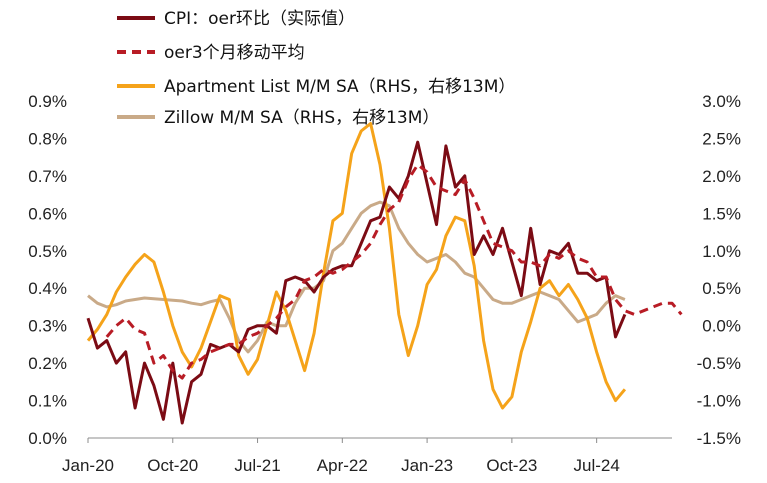  Describe the element at coordinates (721, 101) in the screenshot. I see `right-axis-tick-label: 3.0%` at that location.